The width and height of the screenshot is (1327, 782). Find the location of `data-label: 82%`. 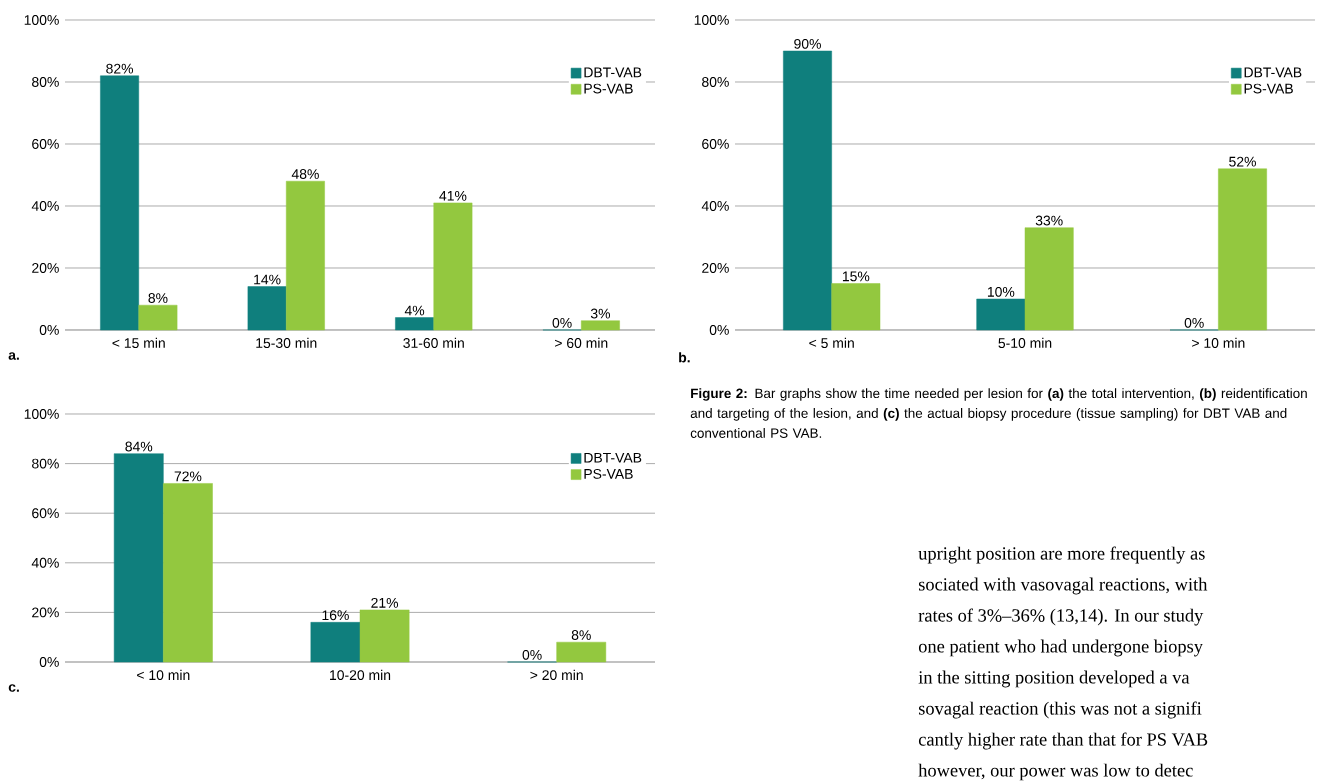

data-label: 82% is located at coordinates (120, 68).